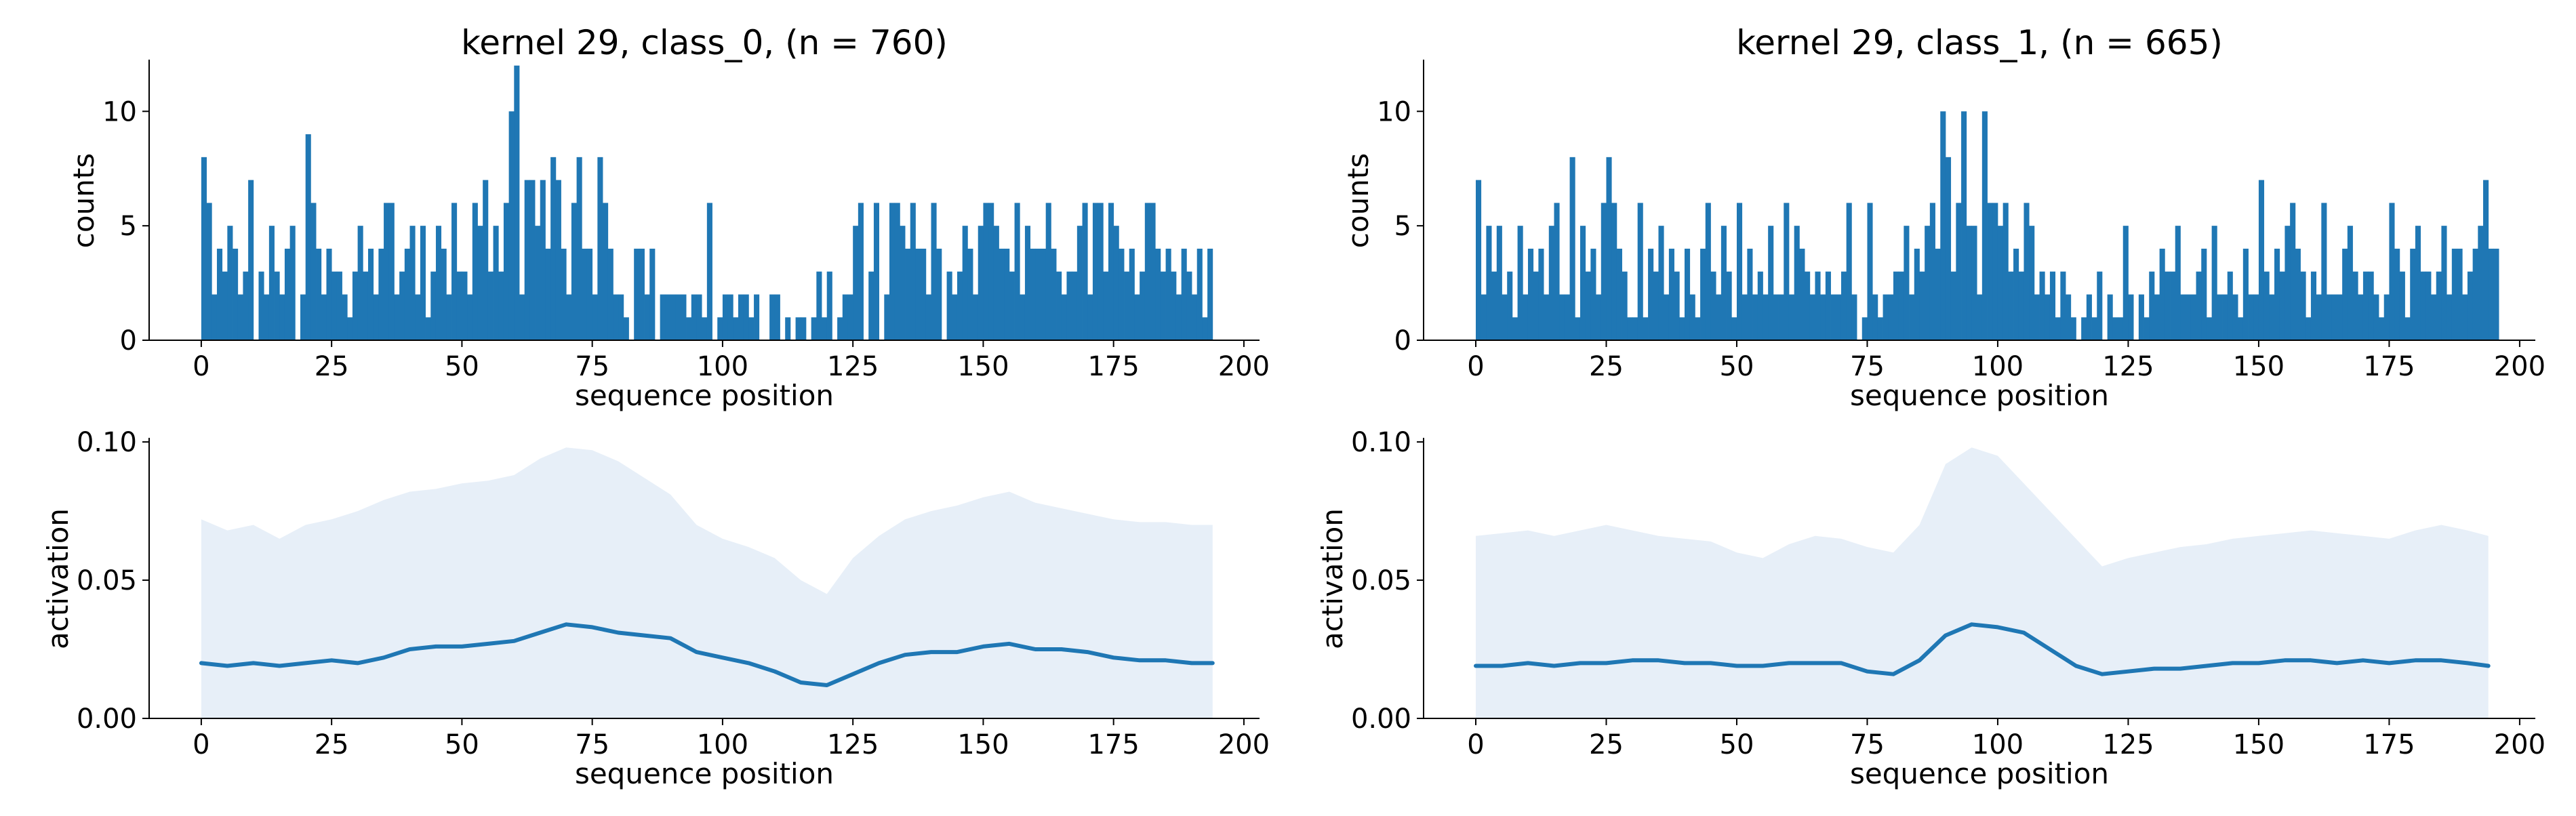 The height and width of the screenshot is (816, 2576). What do you see at coordinates (704, 773) in the screenshot?
I see `x-axis-label: sequence position` at bounding box center [704, 773].